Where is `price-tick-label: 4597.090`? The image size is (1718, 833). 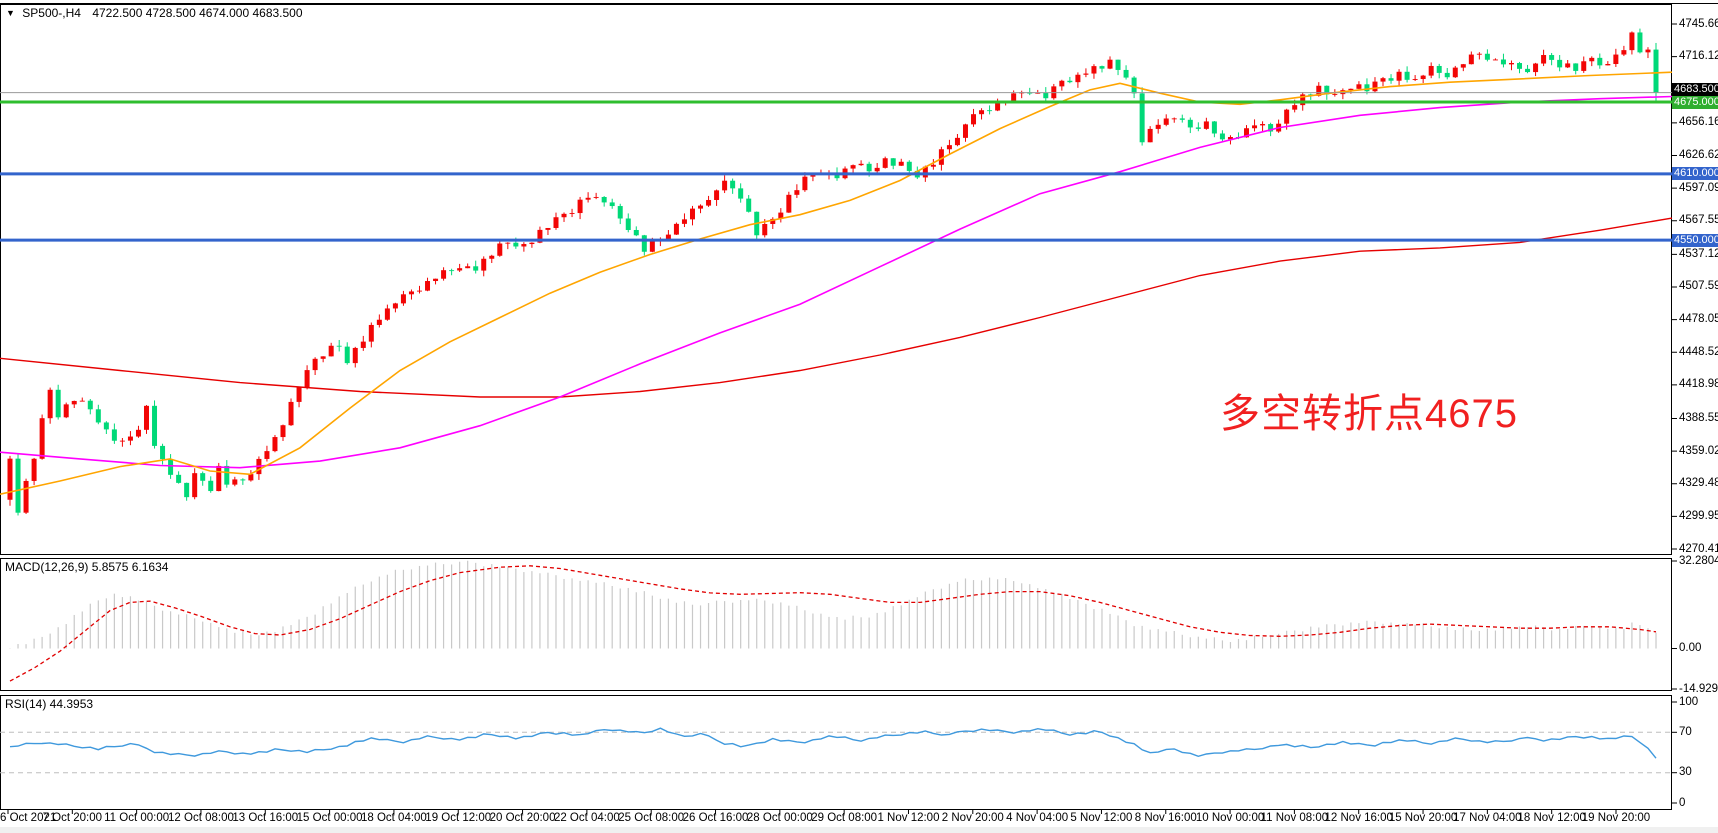
price-tick-label: 4597.090 is located at coordinates (1698, 187).